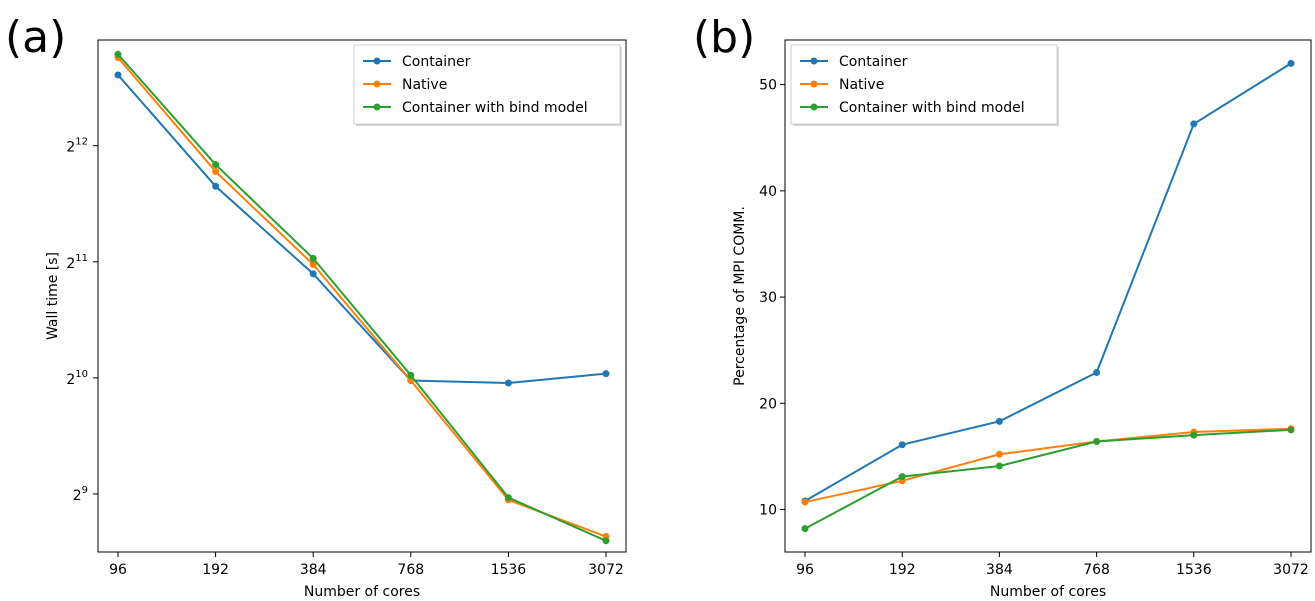 Image resolution: width=1315 pixels, height=601 pixels. Describe the element at coordinates (53, 296) in the screenshot. I see `y-axis-label: Wall time [s]` at that location.